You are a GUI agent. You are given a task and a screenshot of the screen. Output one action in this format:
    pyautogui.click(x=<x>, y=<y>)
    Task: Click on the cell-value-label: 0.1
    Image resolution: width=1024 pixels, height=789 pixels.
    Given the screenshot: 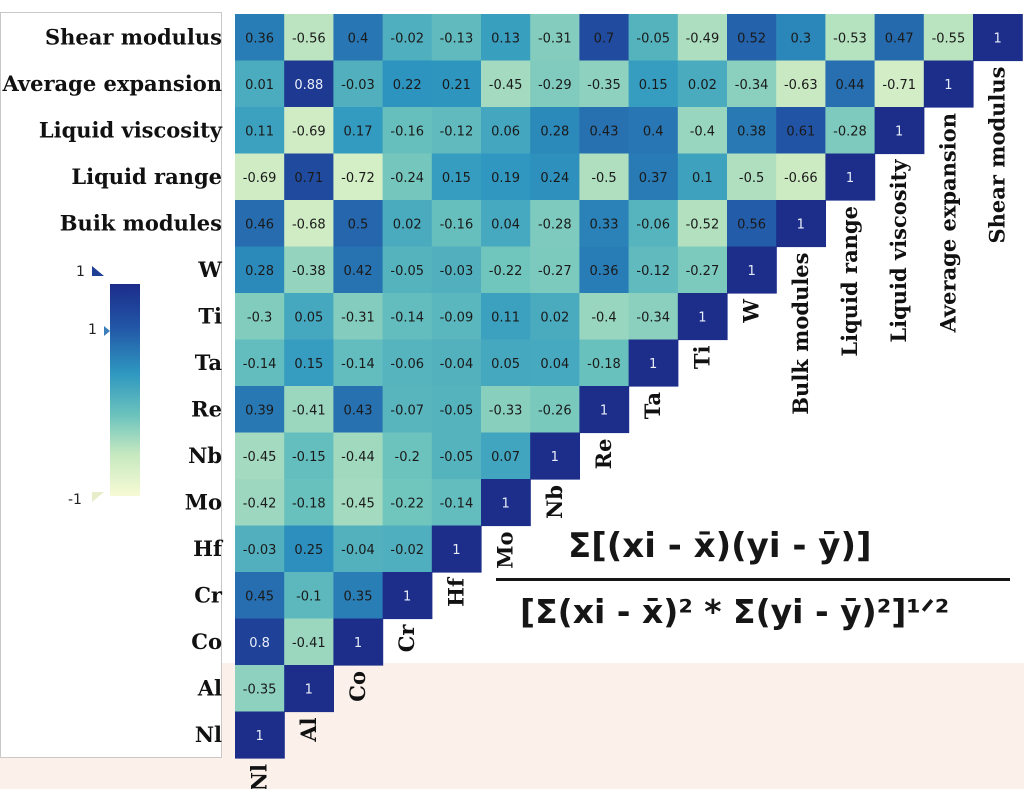 What is the action you would take?
    pyautogui.click(x=702, y=178)
    